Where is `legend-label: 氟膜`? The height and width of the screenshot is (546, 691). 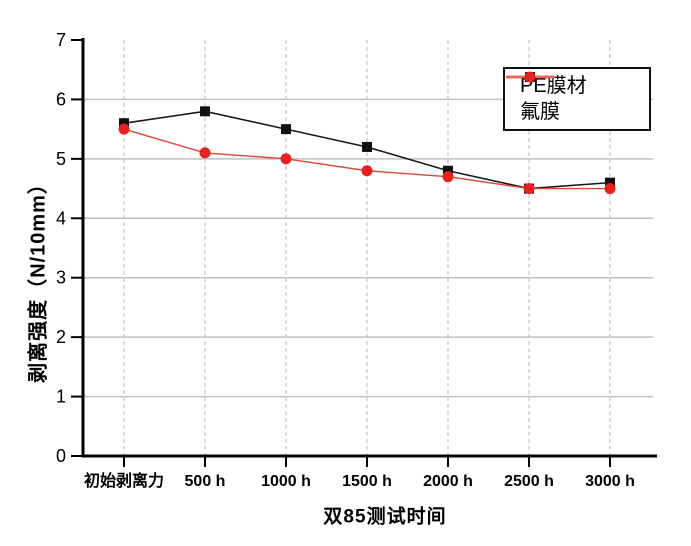
legend-label: 氟膜 is located at coordinates (540, 112).